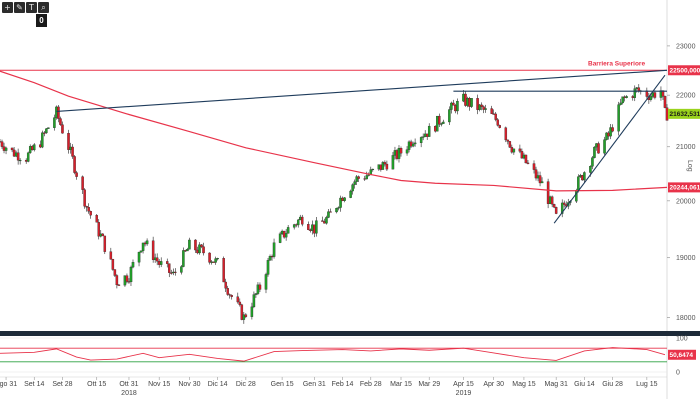 Image resolution: width=700 pixels, height=400 pixels. I want to click on oscillator-tick: 100, so click(682, 339).